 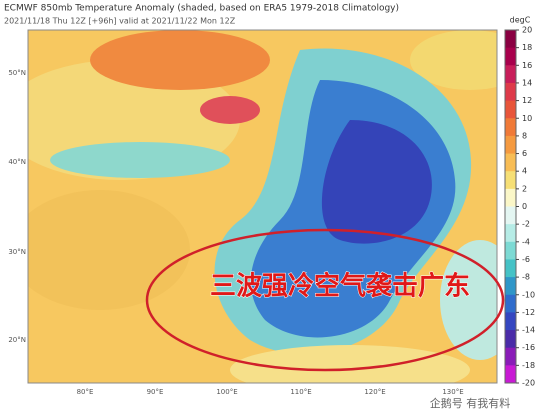 What do you see at coordinates (85, 392) in the screenshot?
I see `lon-label: 80°E` at bounding box center [85, 392].